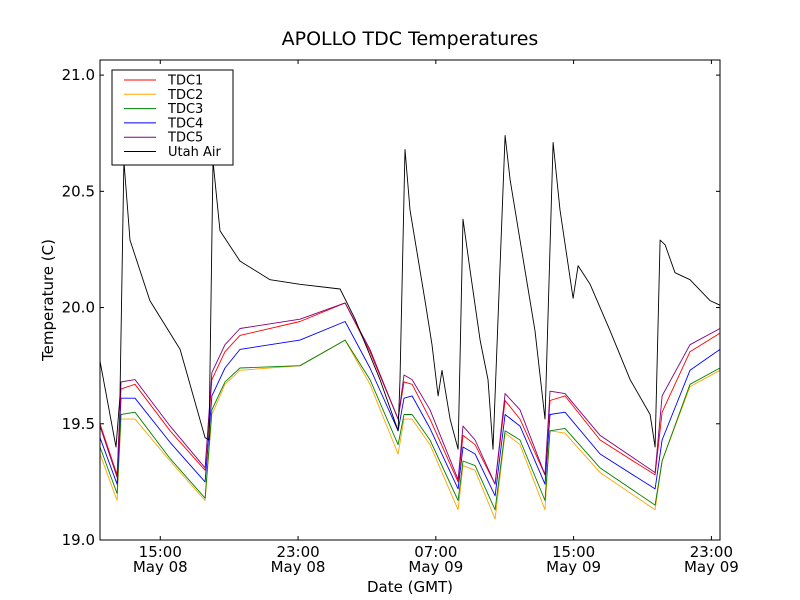 This screenshot has height=600, width=800. Describe the element at coordinates (185, 123) in the screenshot. I see `legend-label-tdc4: TDC4` at that location.